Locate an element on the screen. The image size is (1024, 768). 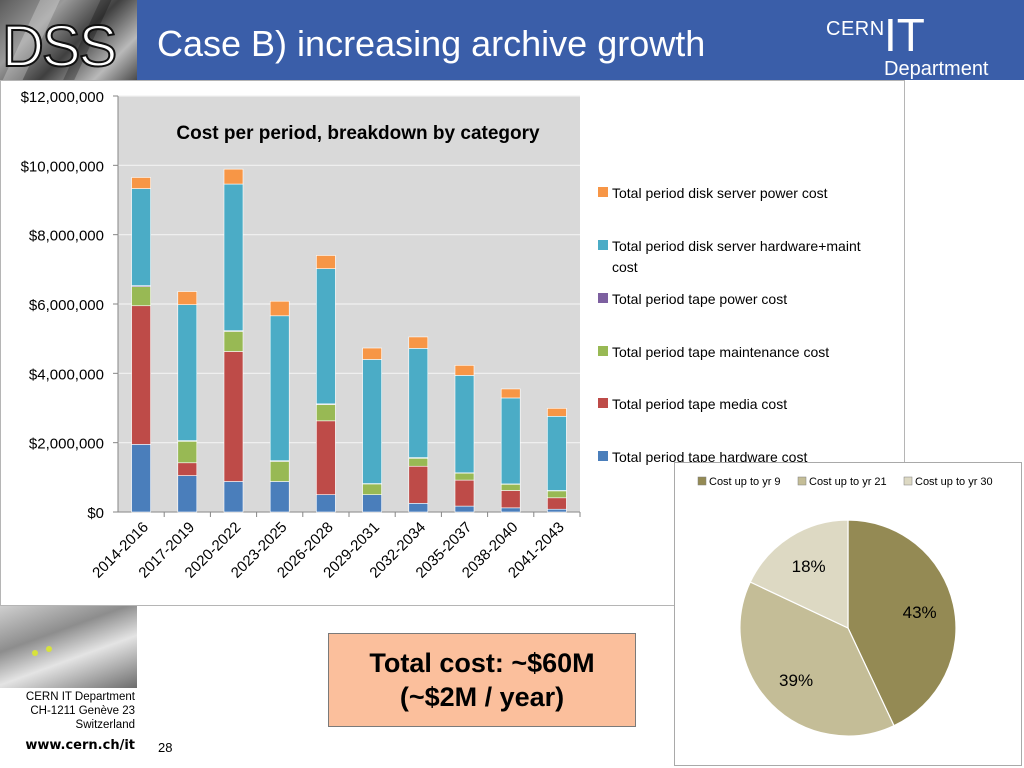
pie-legend-label: Cost up to yr 9 is located at coordinates (745, 482).